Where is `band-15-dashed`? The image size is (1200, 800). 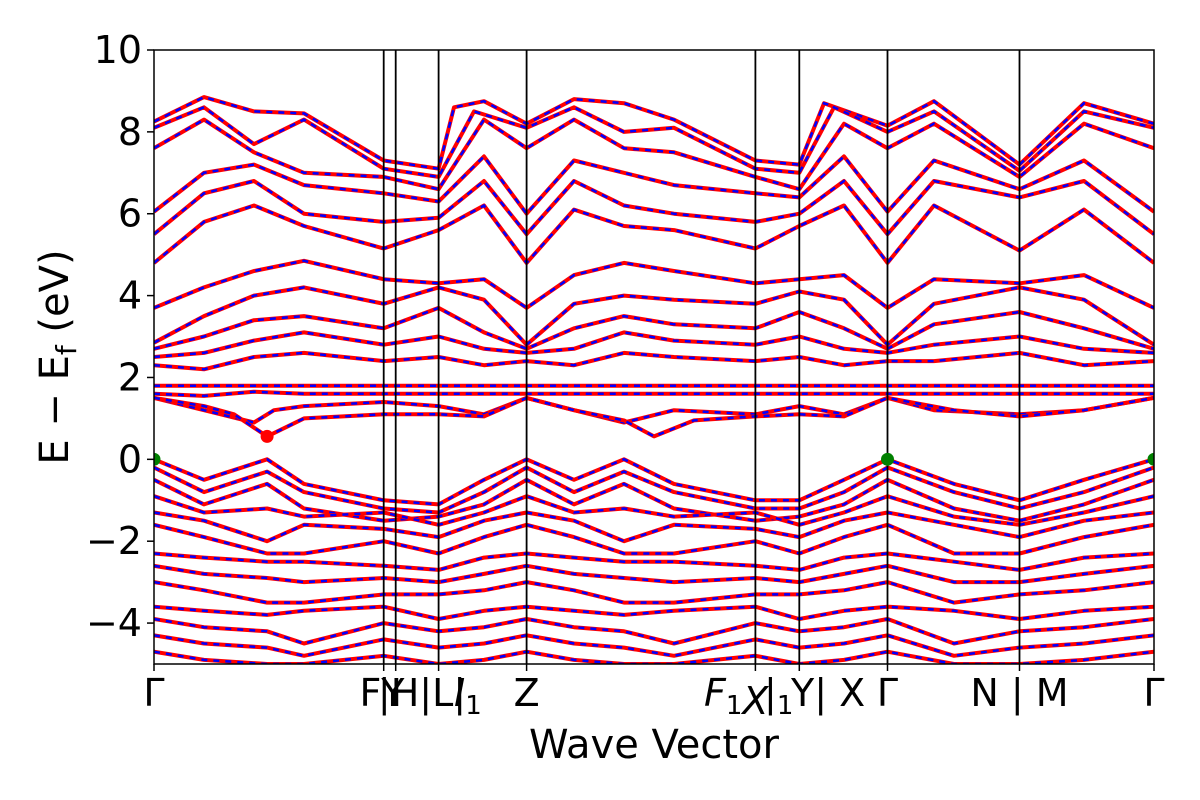 band-15-dashed is located at coordinates (654, 481).